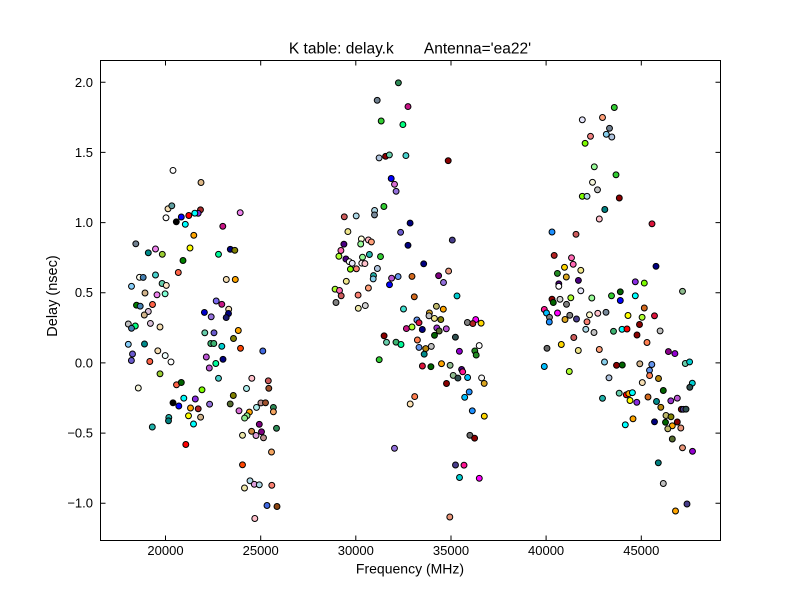  What do you see at coordinates (84, 222) in the screenshot?
I see `svg-text: 1.0` at bounding box center [84, 222].